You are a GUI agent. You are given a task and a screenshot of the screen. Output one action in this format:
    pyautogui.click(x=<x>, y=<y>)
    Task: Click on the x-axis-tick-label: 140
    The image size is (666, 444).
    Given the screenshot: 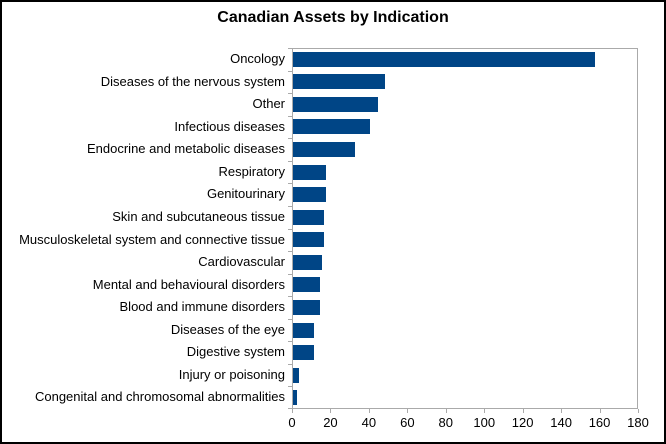 What is the action you would take?
    pyautogui.click(x=561, y=422)
    